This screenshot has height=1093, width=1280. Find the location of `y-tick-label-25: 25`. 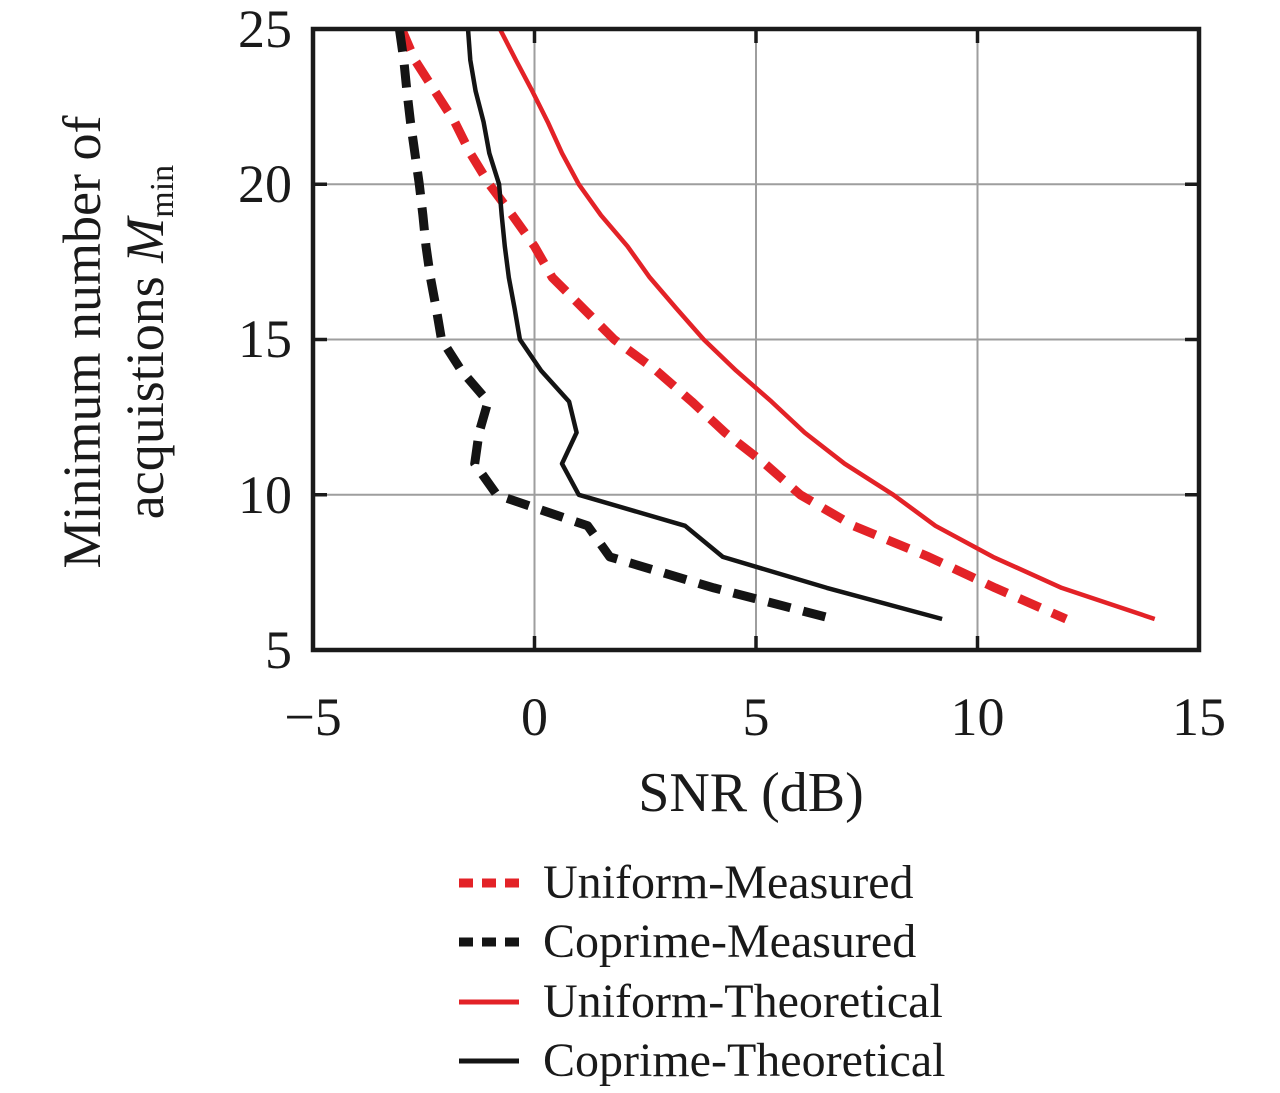

y-tick-label-25: 25 is located at coordinates (265, 29).